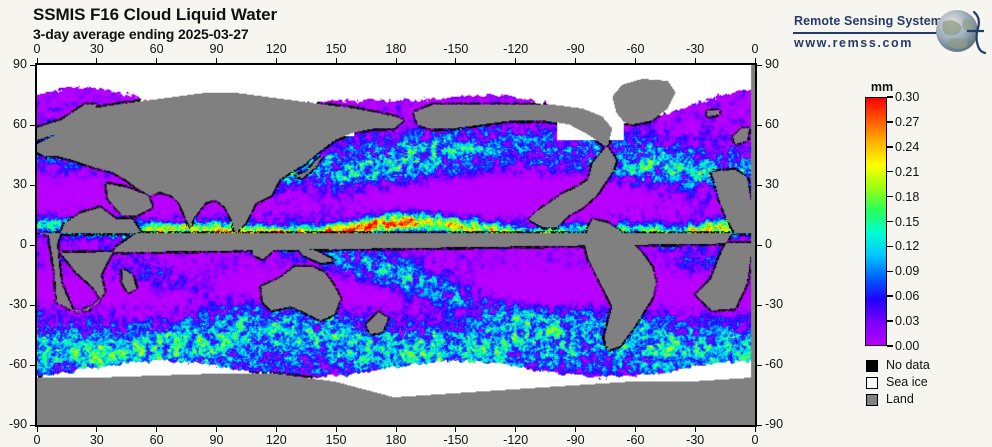 This screenshot has width=992, height=447. I want to click on colorbar-tick-label: 0.00, so click(907, 346).